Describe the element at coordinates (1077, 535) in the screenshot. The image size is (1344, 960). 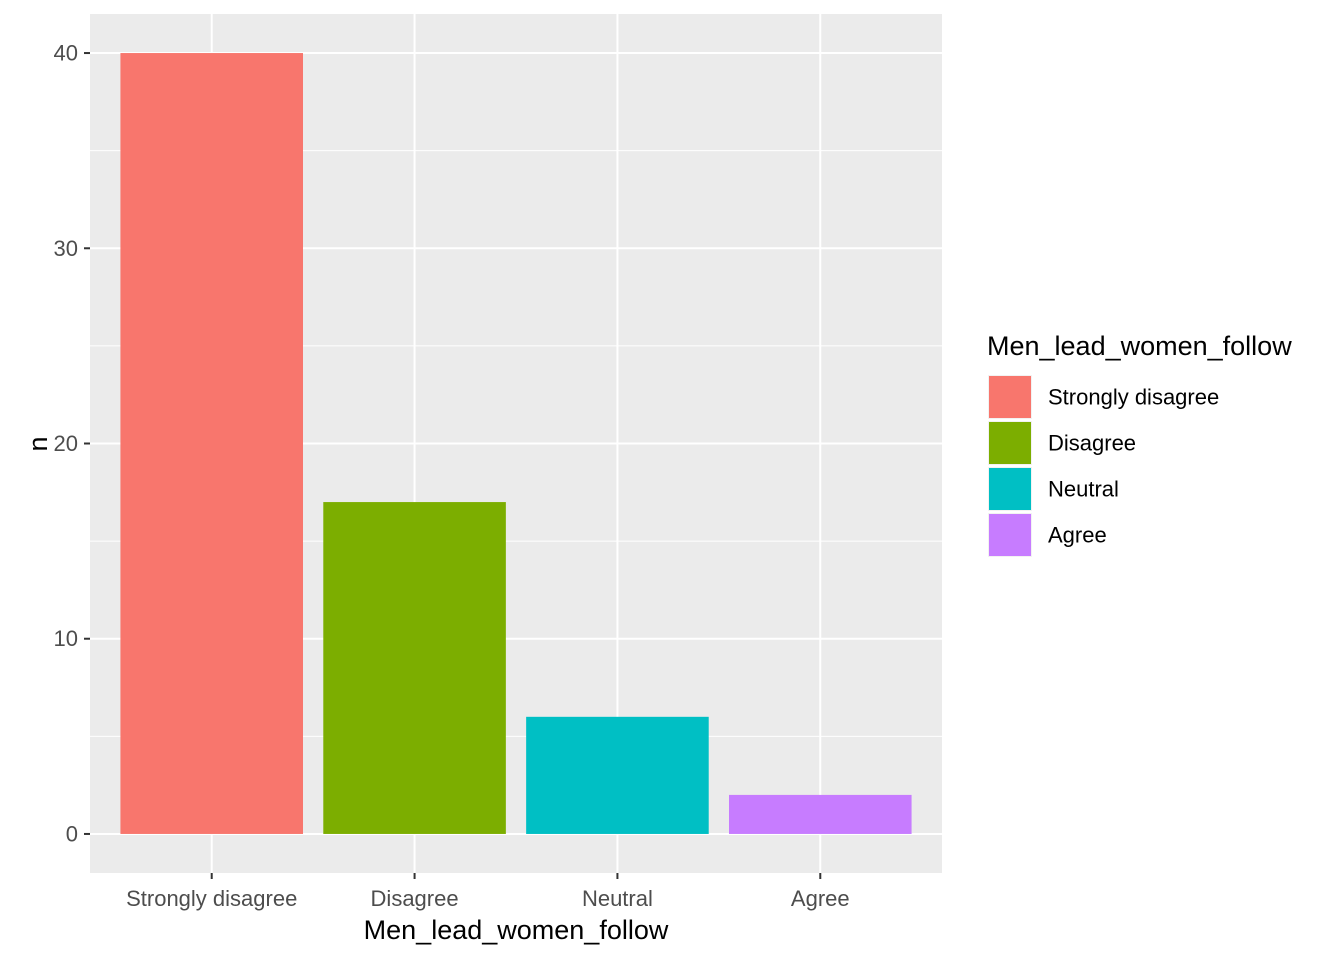
I see `legend-entry-label: Agree` at that location.